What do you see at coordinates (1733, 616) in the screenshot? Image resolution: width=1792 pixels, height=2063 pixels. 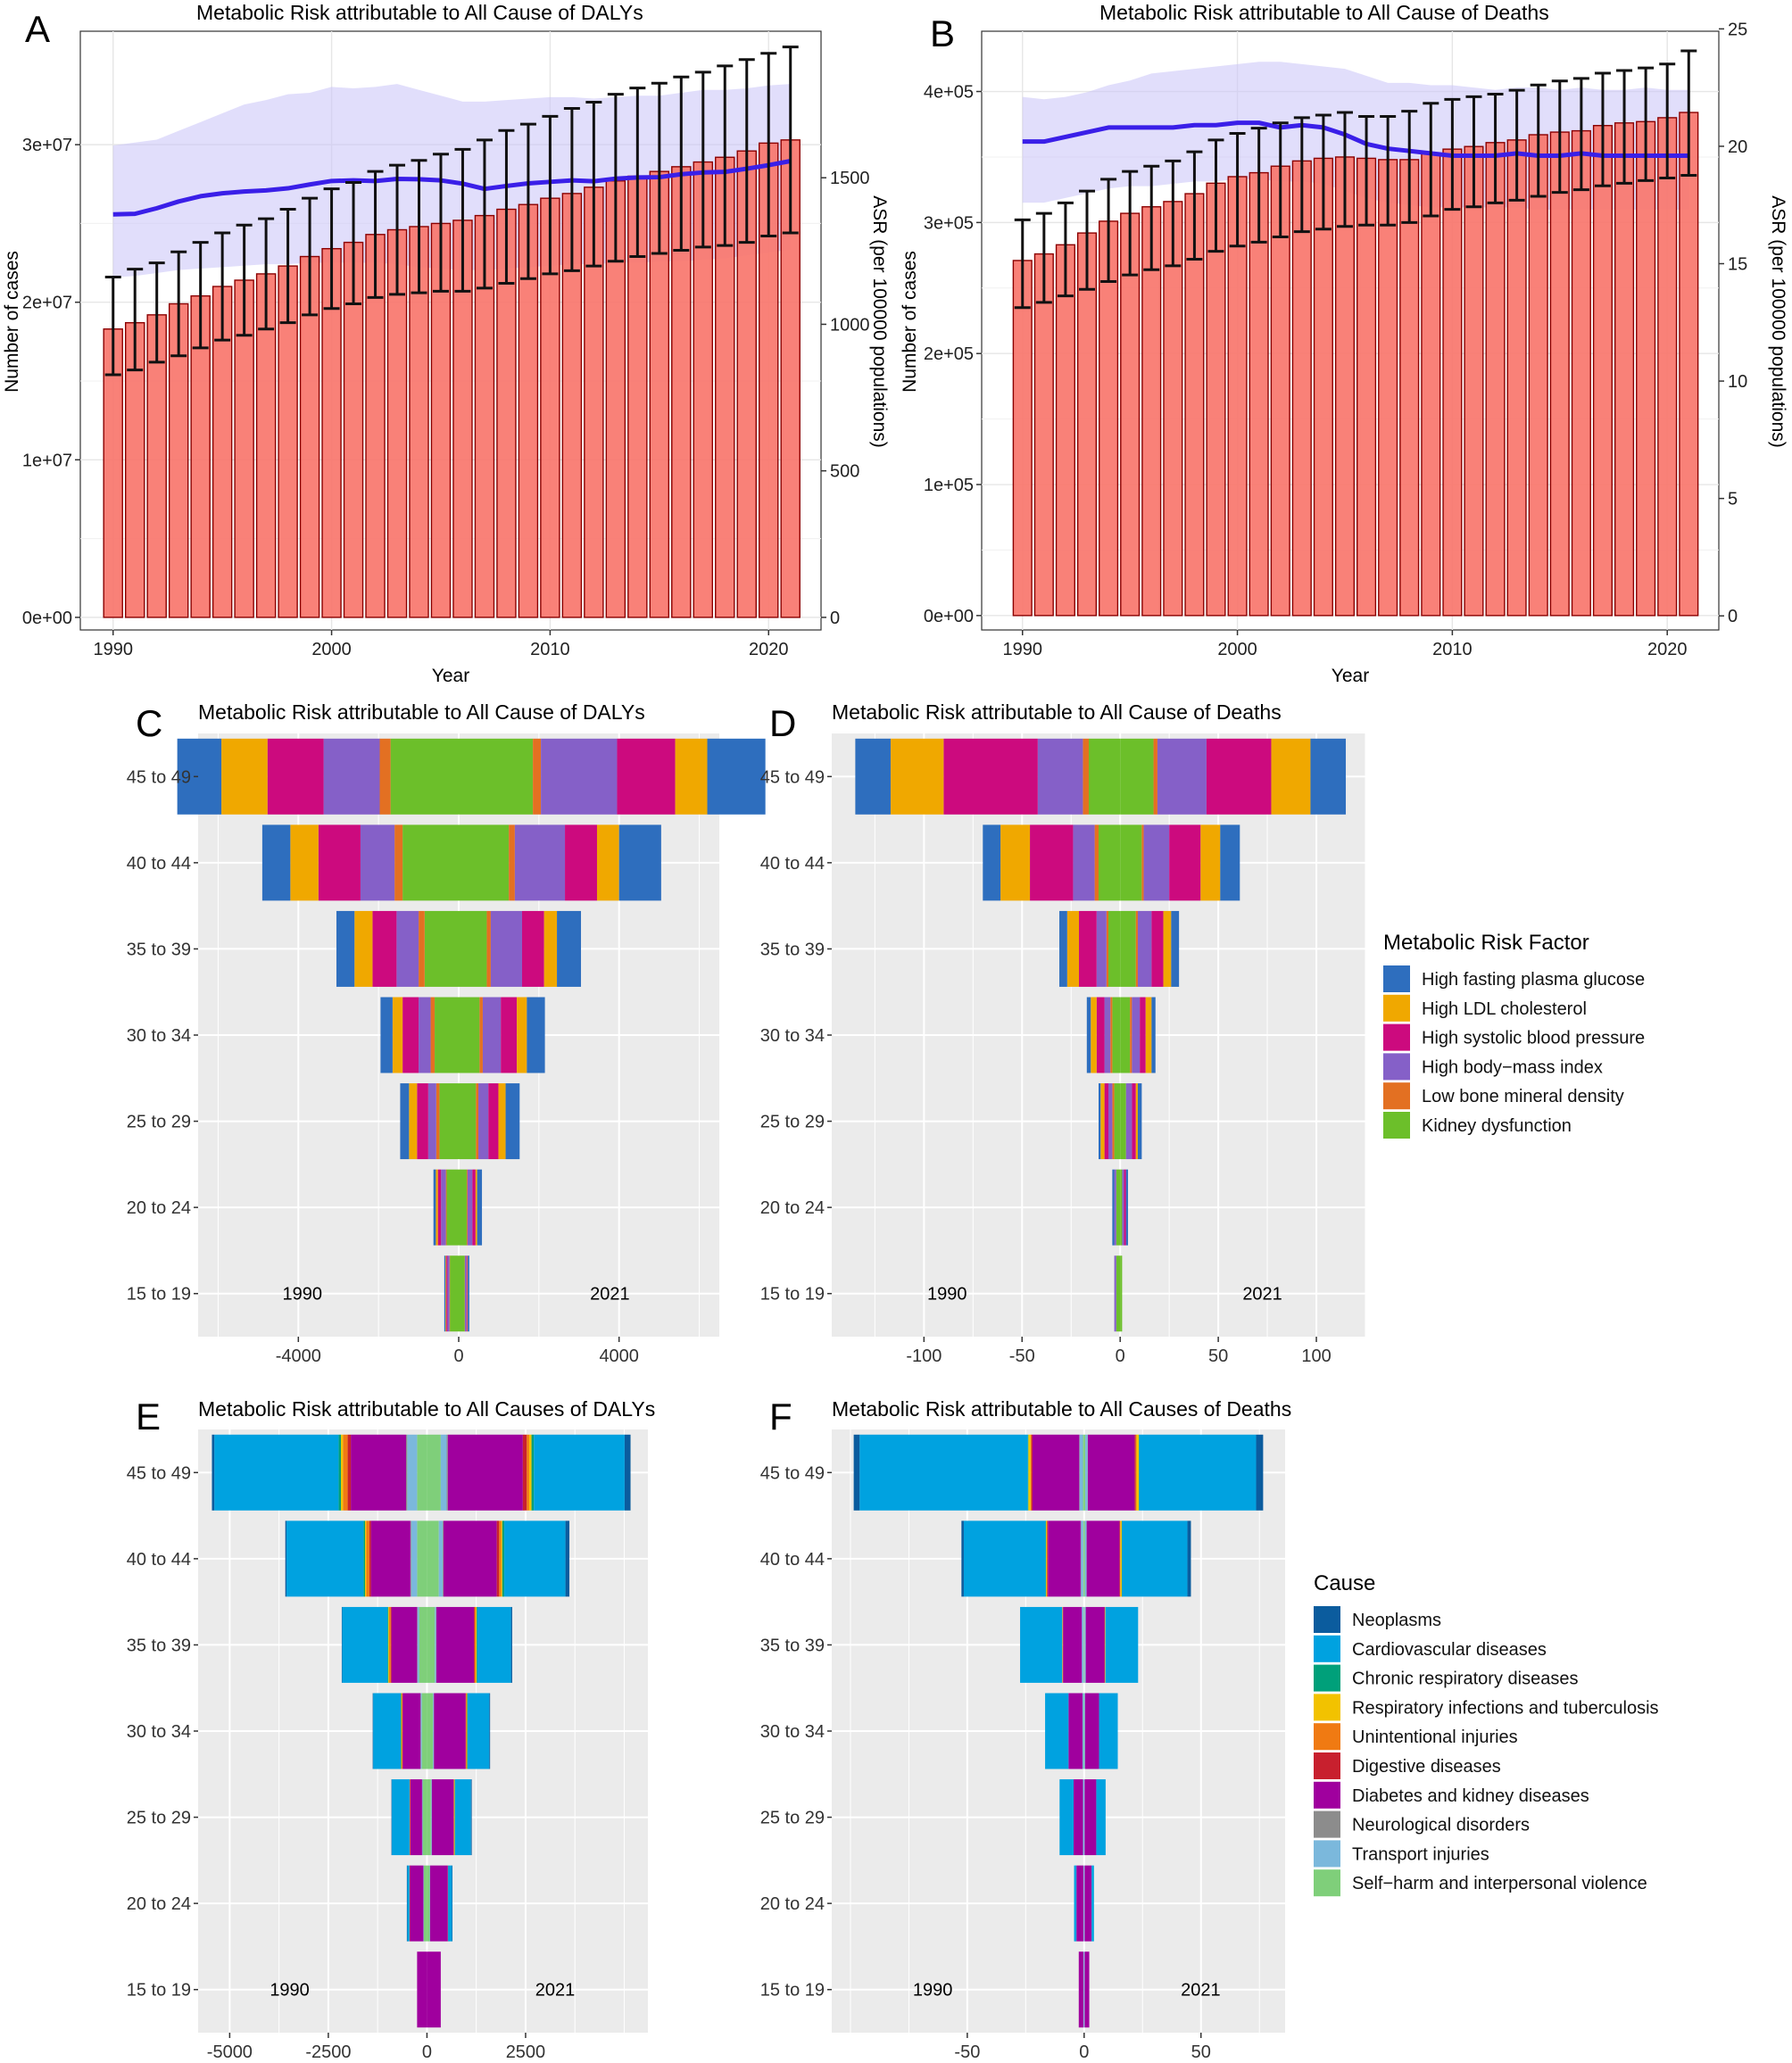 I see `y2-tick-label: 0` at bounding box center [1733, 616].